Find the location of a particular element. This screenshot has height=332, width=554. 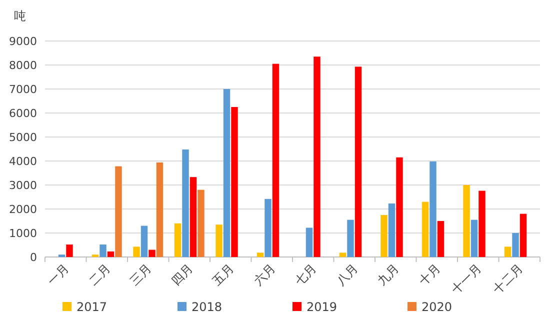

x-tick-label: 六月 is located at coordinates (264, 274).